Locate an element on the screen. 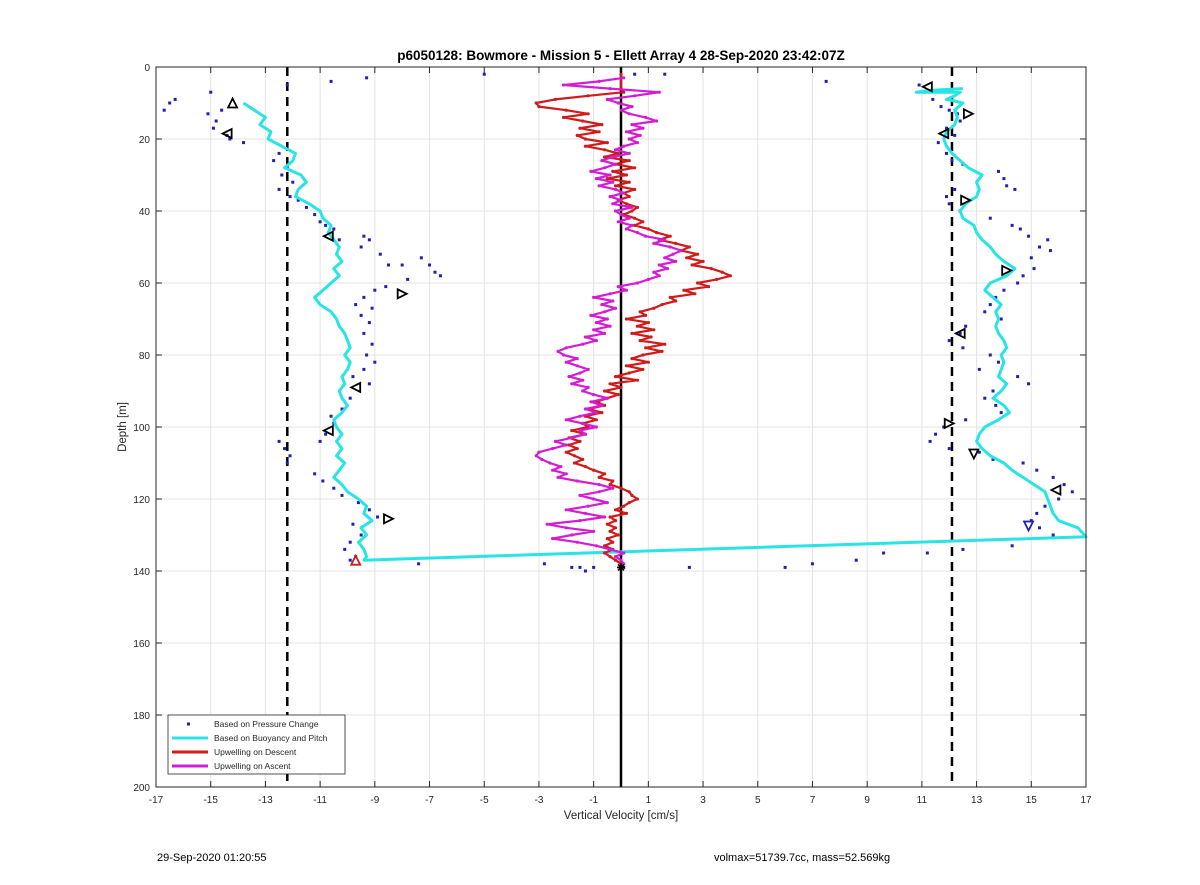 The width and height of the screenshot is (1200, 885). x-tick-label: 15 is located at coordinates (1032, 800).